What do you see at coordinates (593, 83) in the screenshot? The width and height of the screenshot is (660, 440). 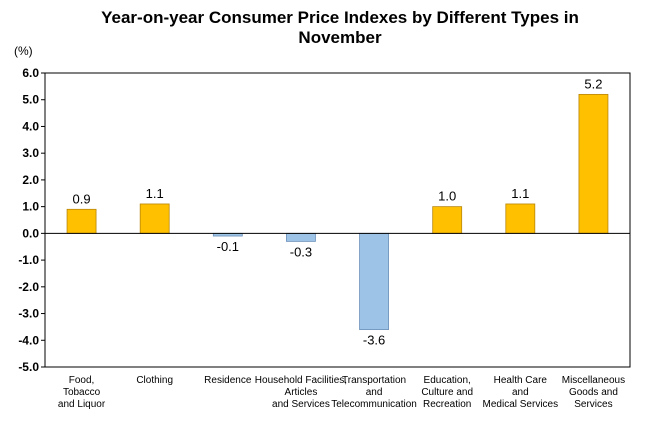 I see `value-label-7: 5.2` at bounding box center [593, 83].